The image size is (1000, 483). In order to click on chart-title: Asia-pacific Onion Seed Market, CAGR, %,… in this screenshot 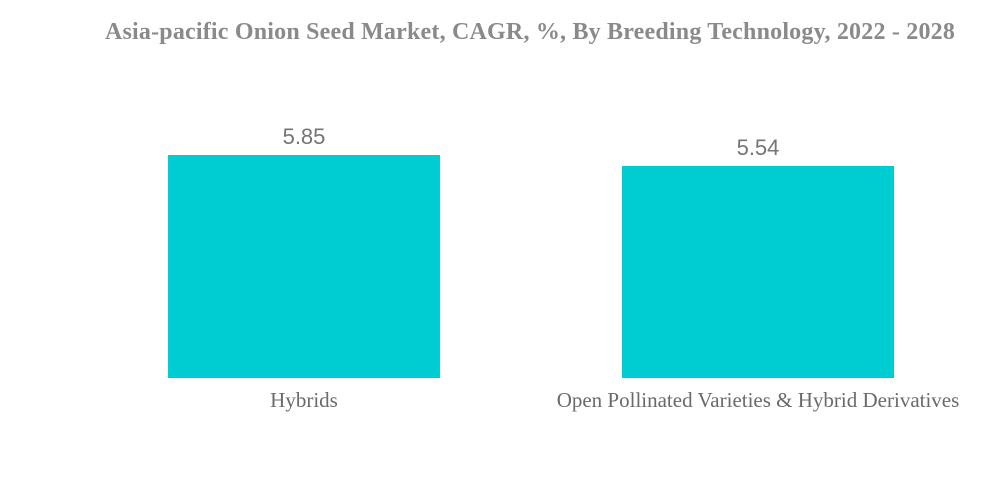, I will do `click(530, 32)`.